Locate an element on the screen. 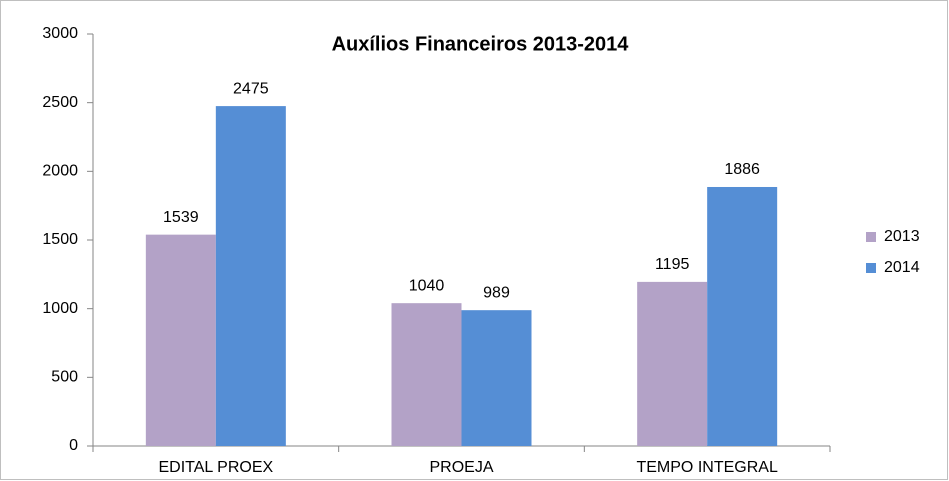 The image size is (949, 481). legend-label: 2013 is located at coordinates (902, 236).